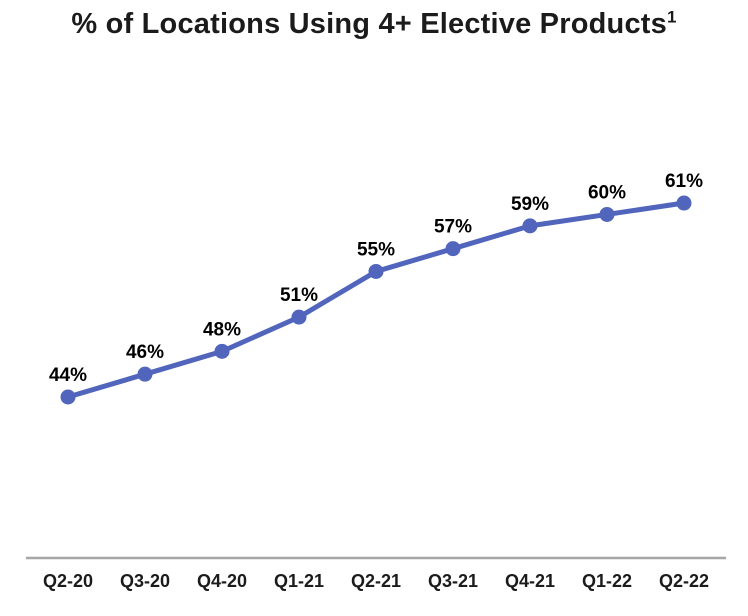 Image resolution: width=748 pixels, height=616 pixels. What do you see at coordinates (376, 581) in the screenshot?
I see `x-axis-label: Q2-21` at bounding box center [376, 581].